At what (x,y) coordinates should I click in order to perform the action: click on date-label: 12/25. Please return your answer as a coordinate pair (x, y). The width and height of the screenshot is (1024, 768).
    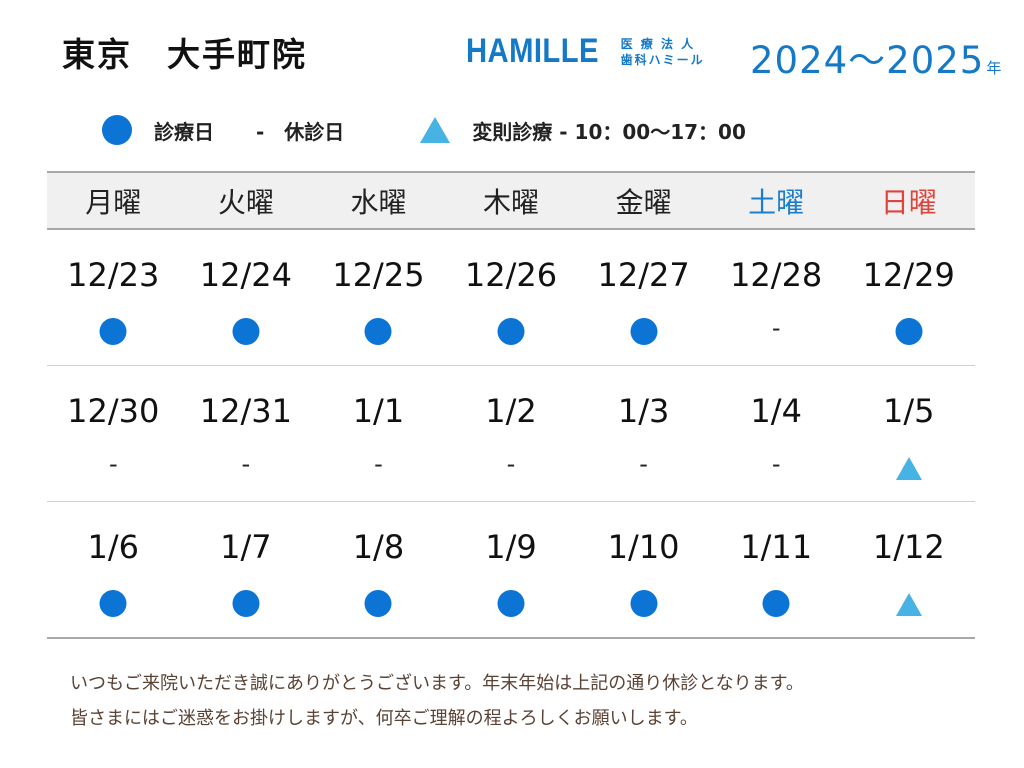
    Looking at the image, I should click on (378, 275).